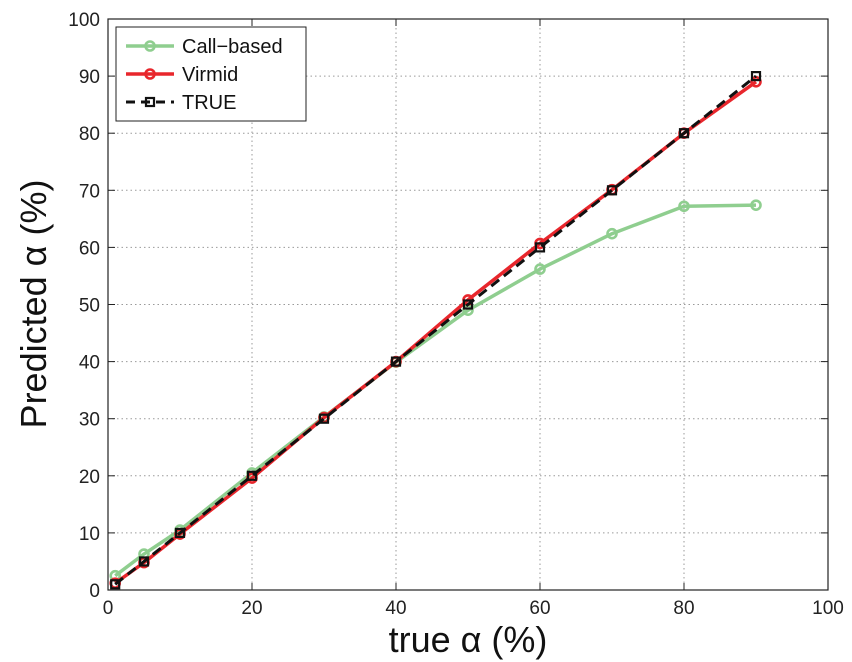  I want to click on y-tick-label: 20, so click(89, 477).